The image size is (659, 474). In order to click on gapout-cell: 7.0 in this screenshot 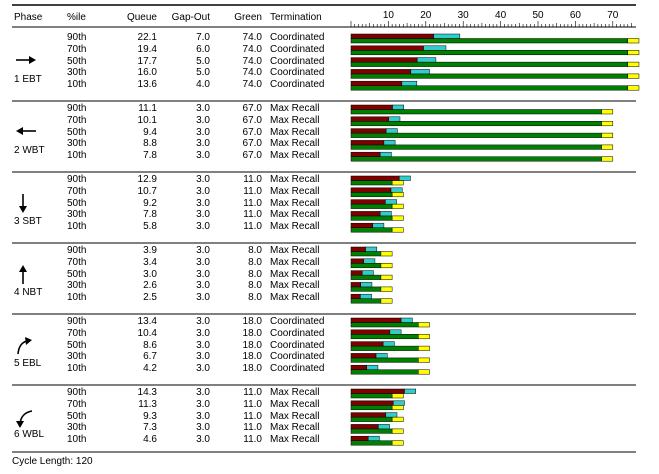, I will do `click(203, 37)`.